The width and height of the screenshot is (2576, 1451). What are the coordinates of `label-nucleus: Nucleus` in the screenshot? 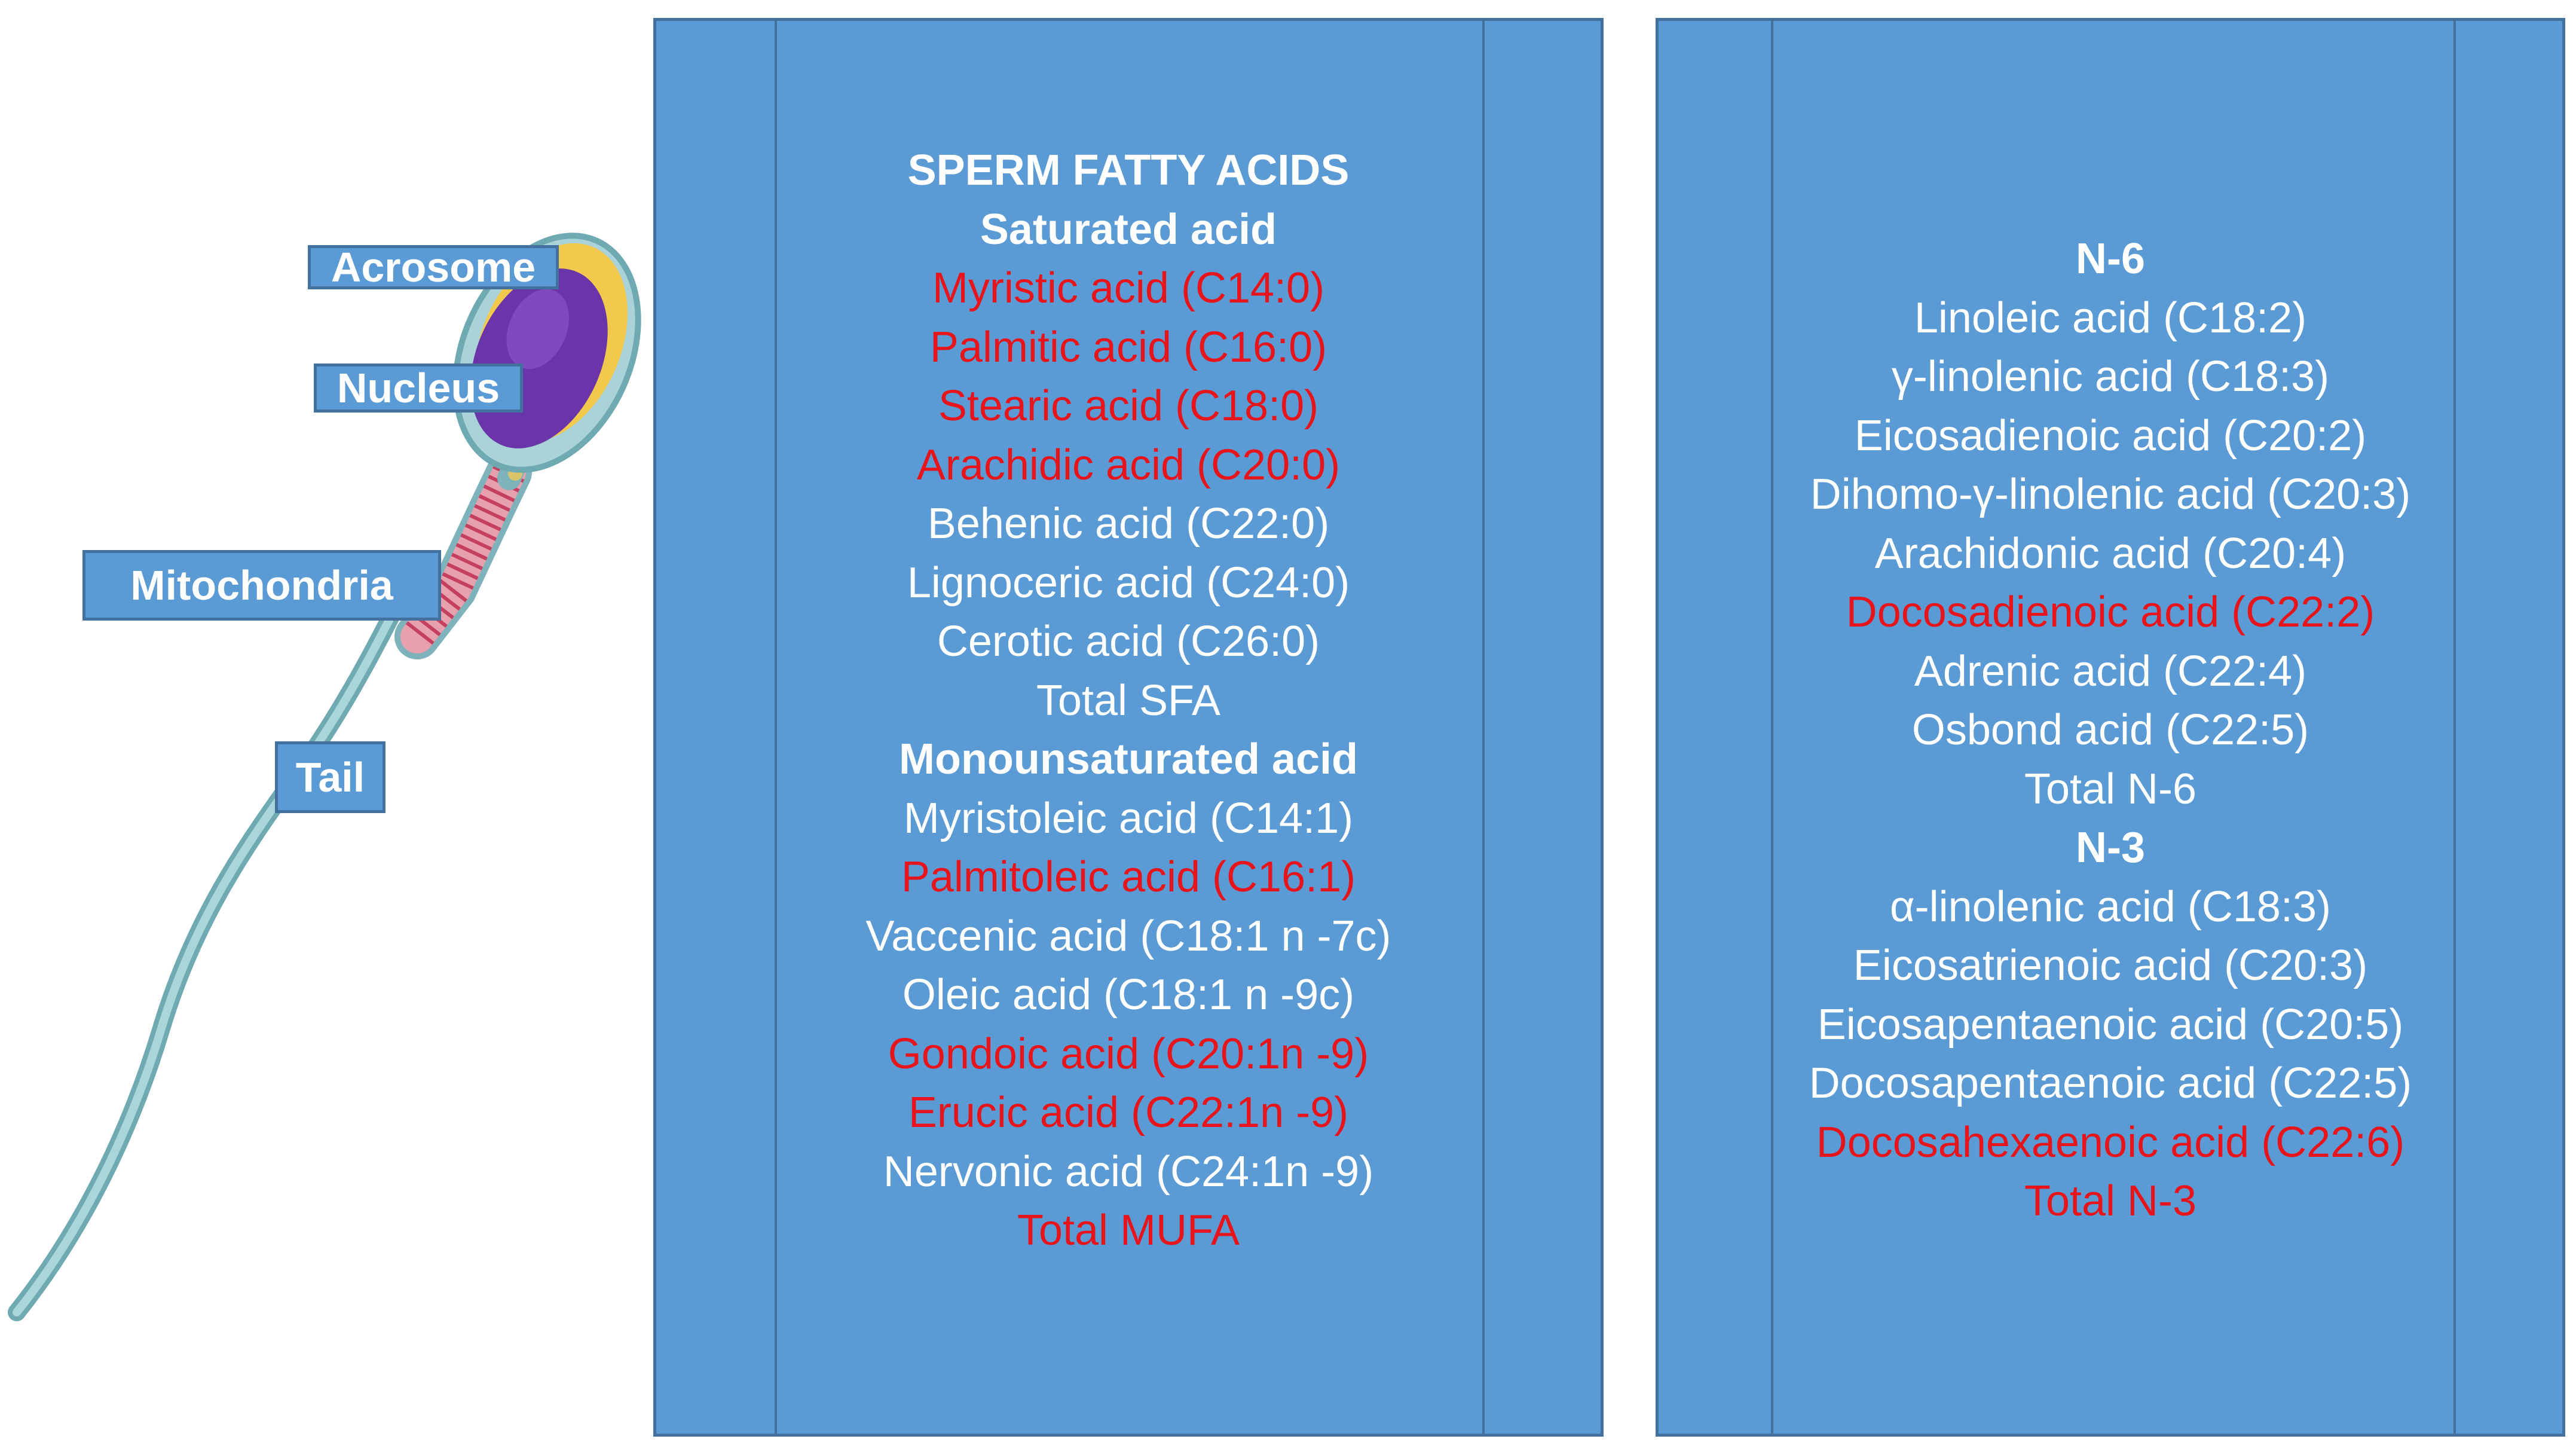 It's located at (418, 388).